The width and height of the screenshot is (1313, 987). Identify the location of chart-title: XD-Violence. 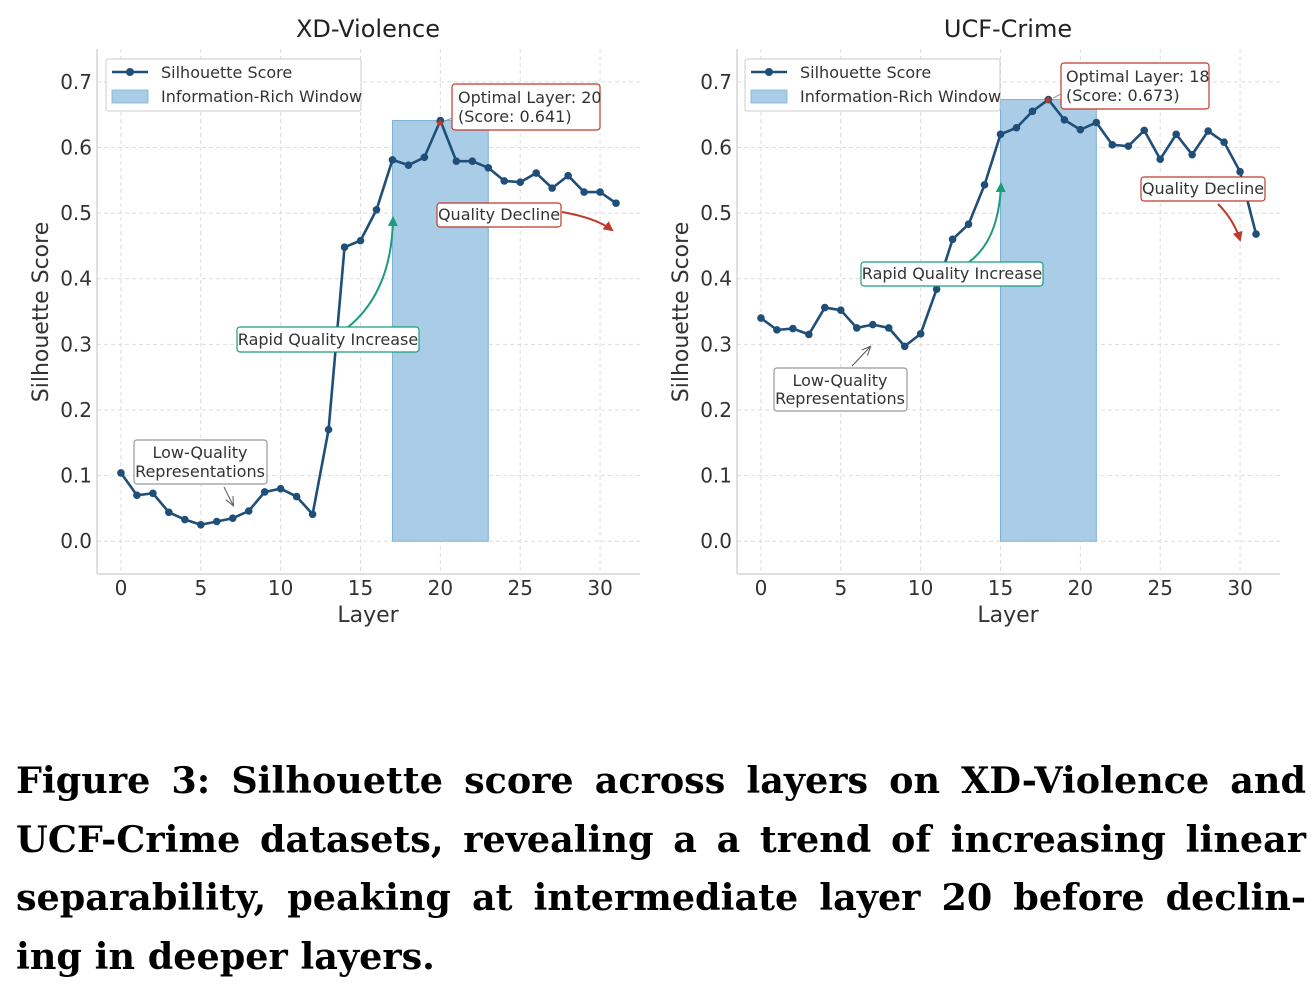
(368, 29).